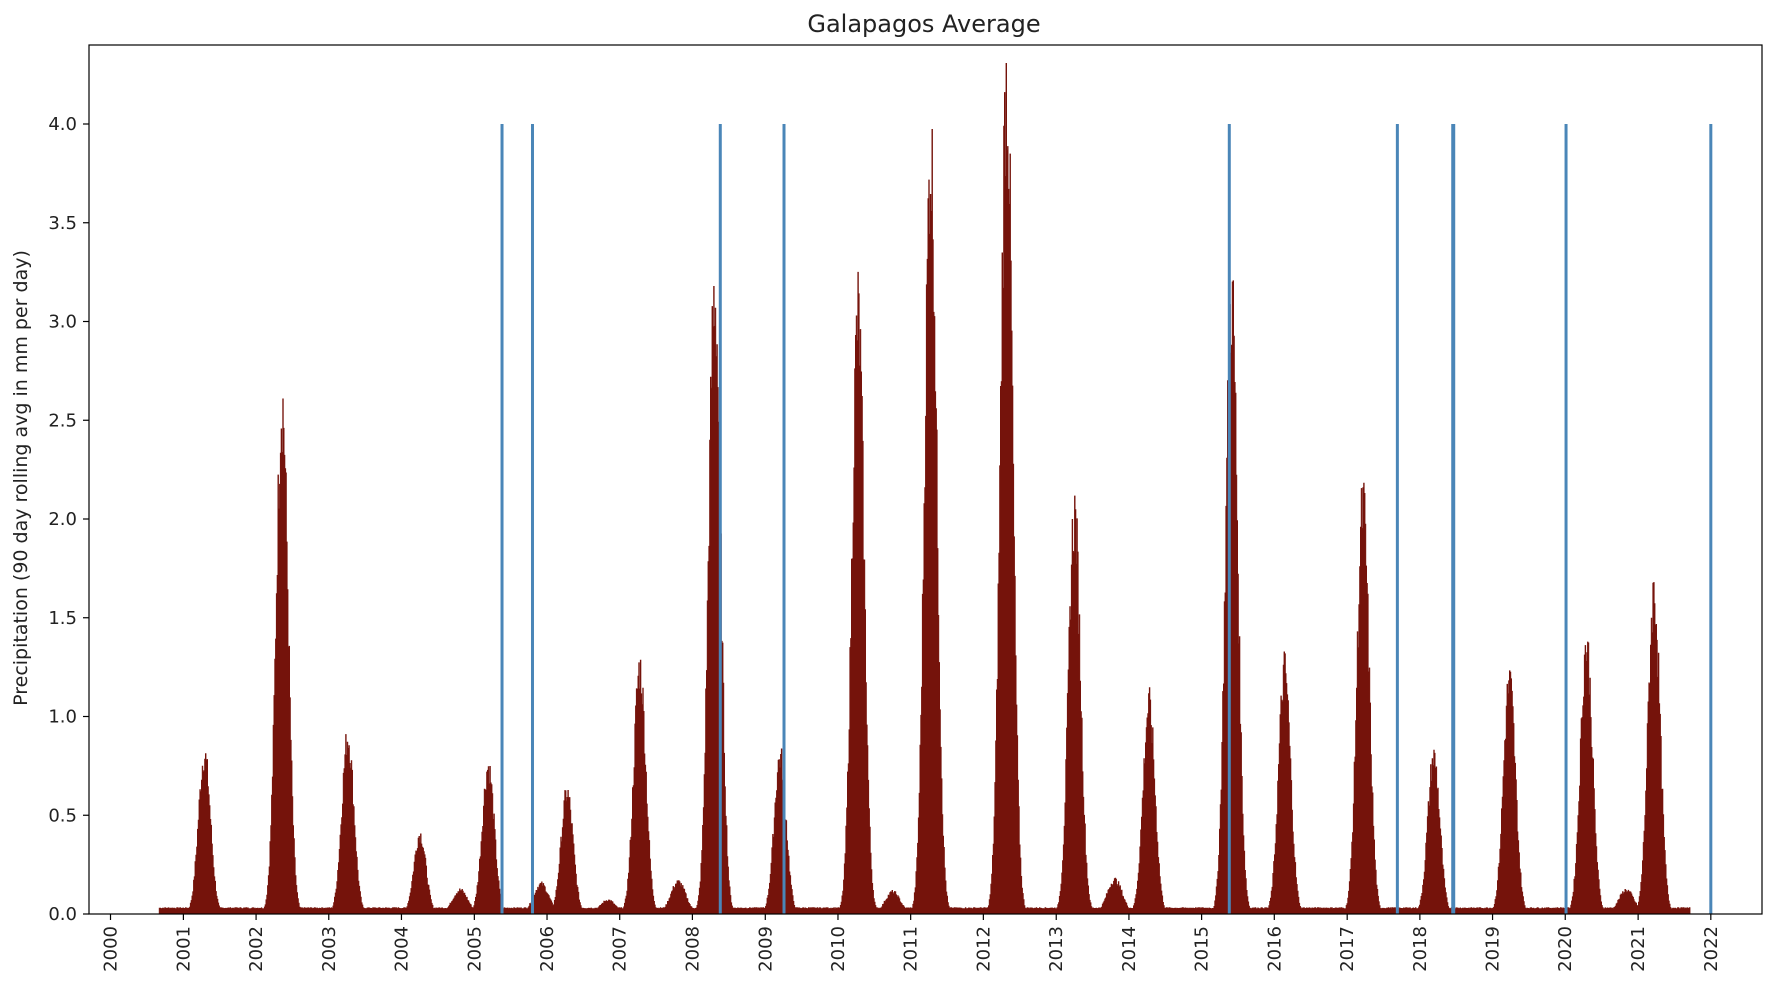 The image size is (1776, 1000). Describe the element at coordinates (111, 949) in the screenshot. I see `x-tick-label: 2000` at that location.